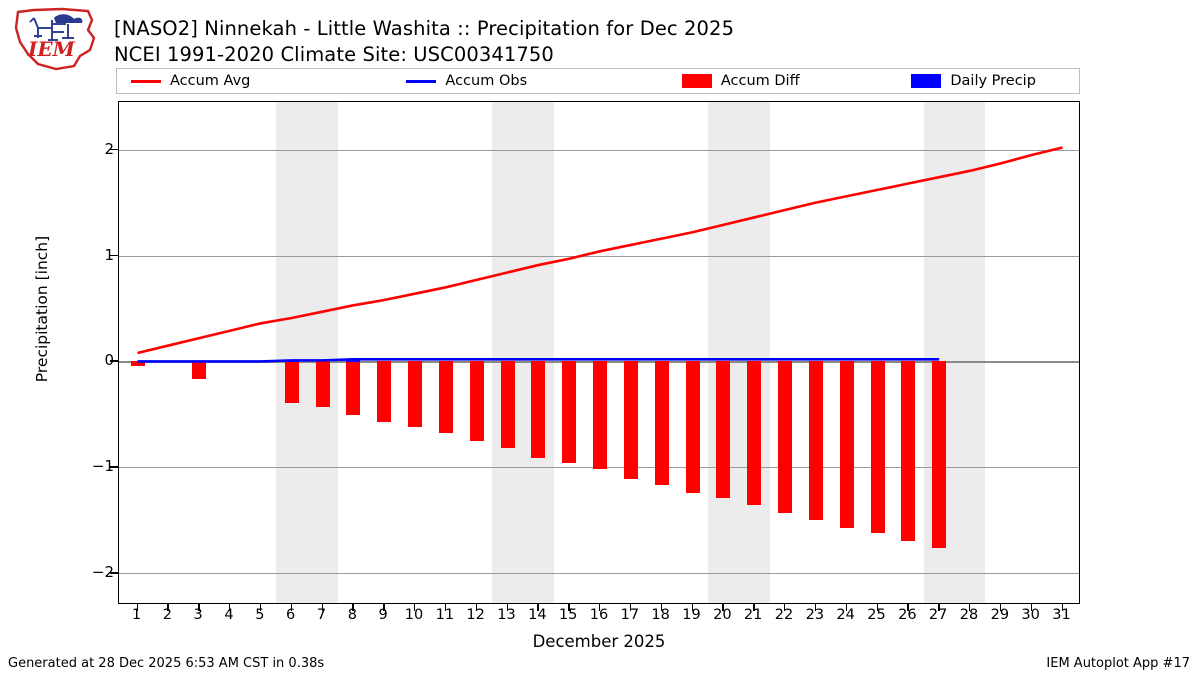  What do you see at coordinates (352, 615) in the screenshot?
I see `x-axis-tick-label-8: 8` at bounding box center [352, 615].